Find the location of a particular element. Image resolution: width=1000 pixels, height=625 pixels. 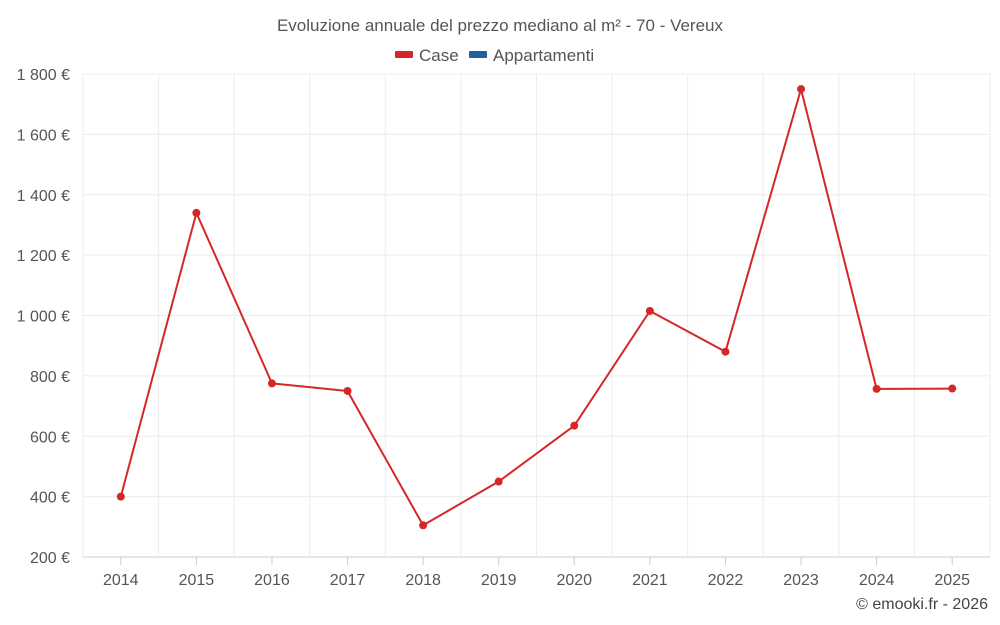

legend-label-case: Case is located at coordinates (439, 55).